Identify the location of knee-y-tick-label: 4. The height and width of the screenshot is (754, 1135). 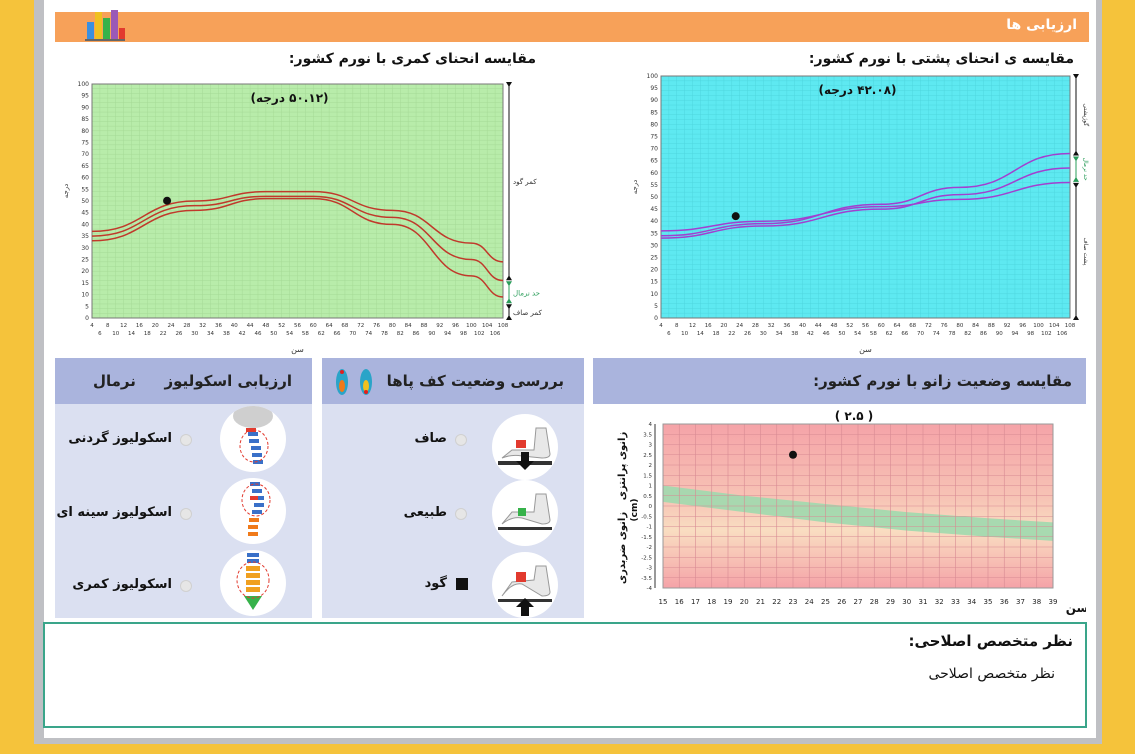
(651, 425).